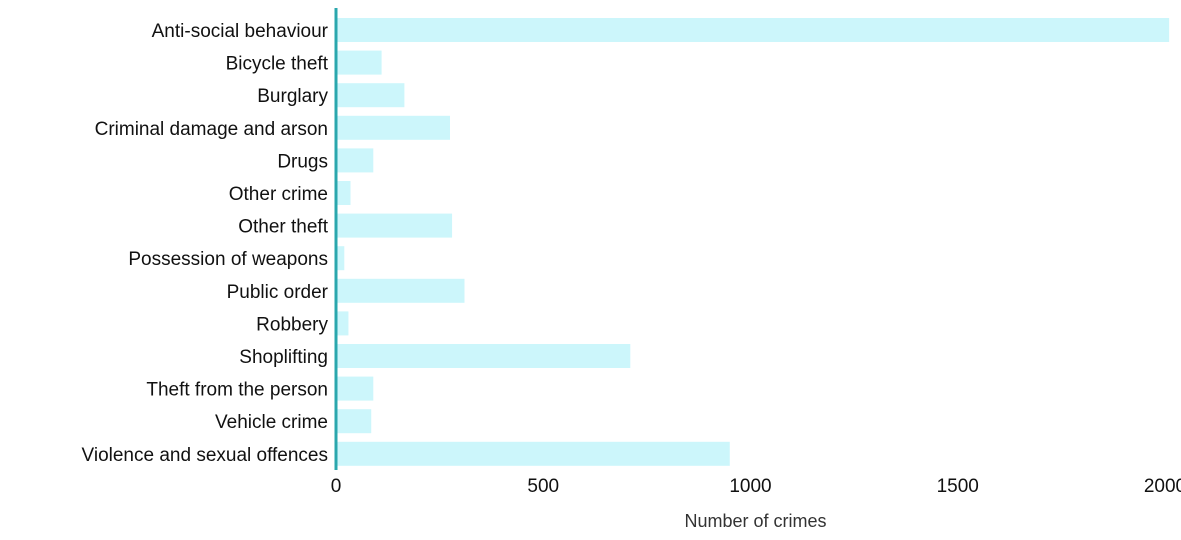 The image size is (1181, 540). What do you see at coordinates (211, 129) in the screenshot?
I see `category-label: Criminal damage and arson` at bounding box center [211, 129].